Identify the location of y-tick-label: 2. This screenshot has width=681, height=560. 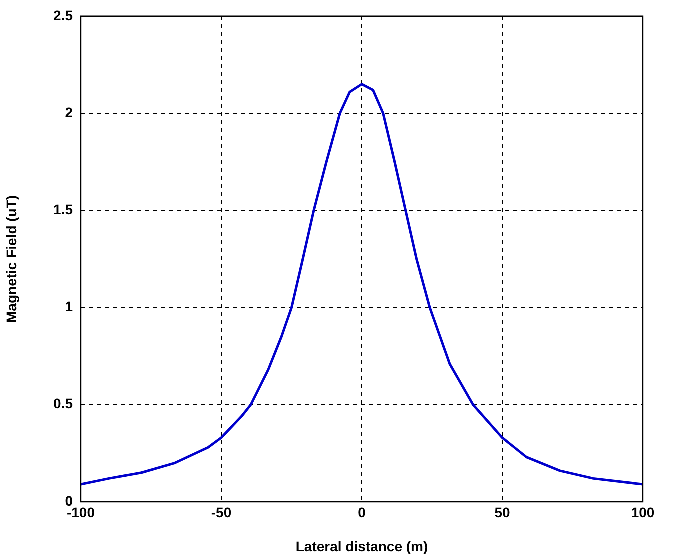
(69, 112).